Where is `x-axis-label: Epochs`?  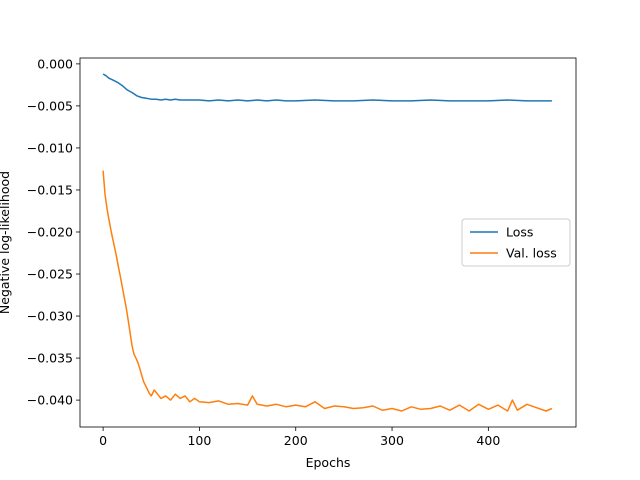 x-axis-label: Epochs is located at coordinates (328, 462).